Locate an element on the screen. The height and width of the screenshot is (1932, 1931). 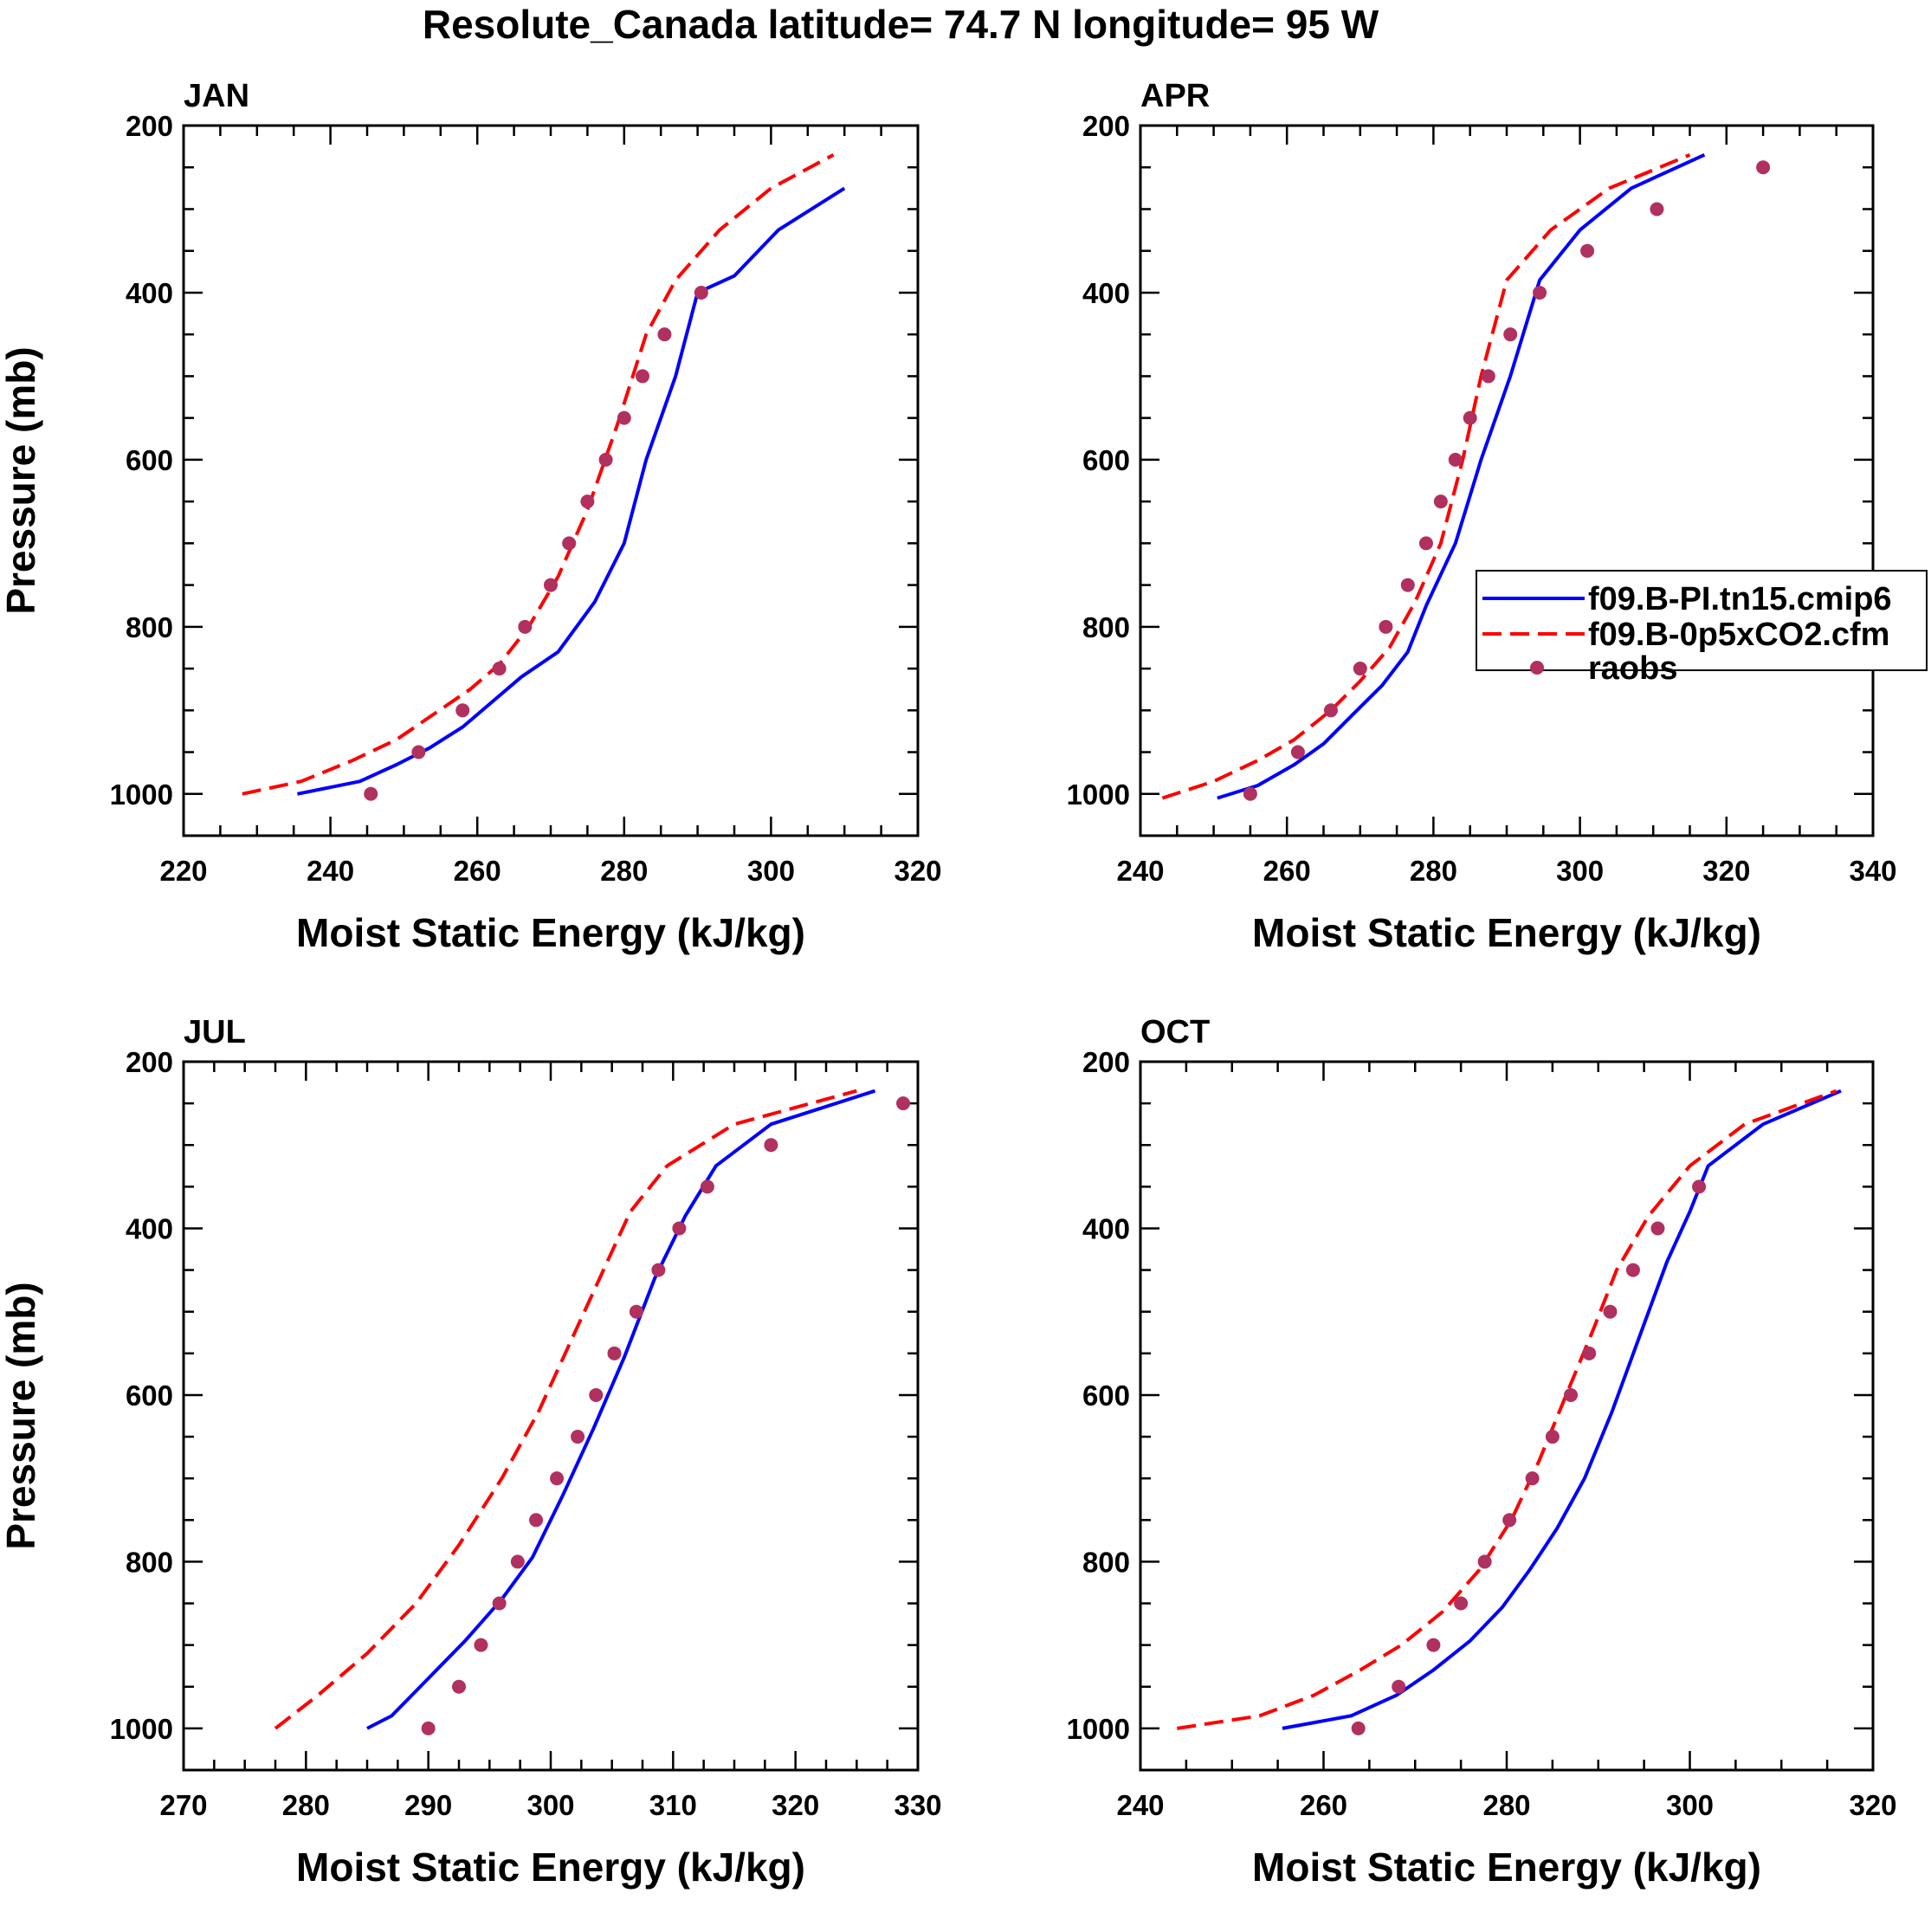
panel-label: APR is located at coordinates (1175, 96).